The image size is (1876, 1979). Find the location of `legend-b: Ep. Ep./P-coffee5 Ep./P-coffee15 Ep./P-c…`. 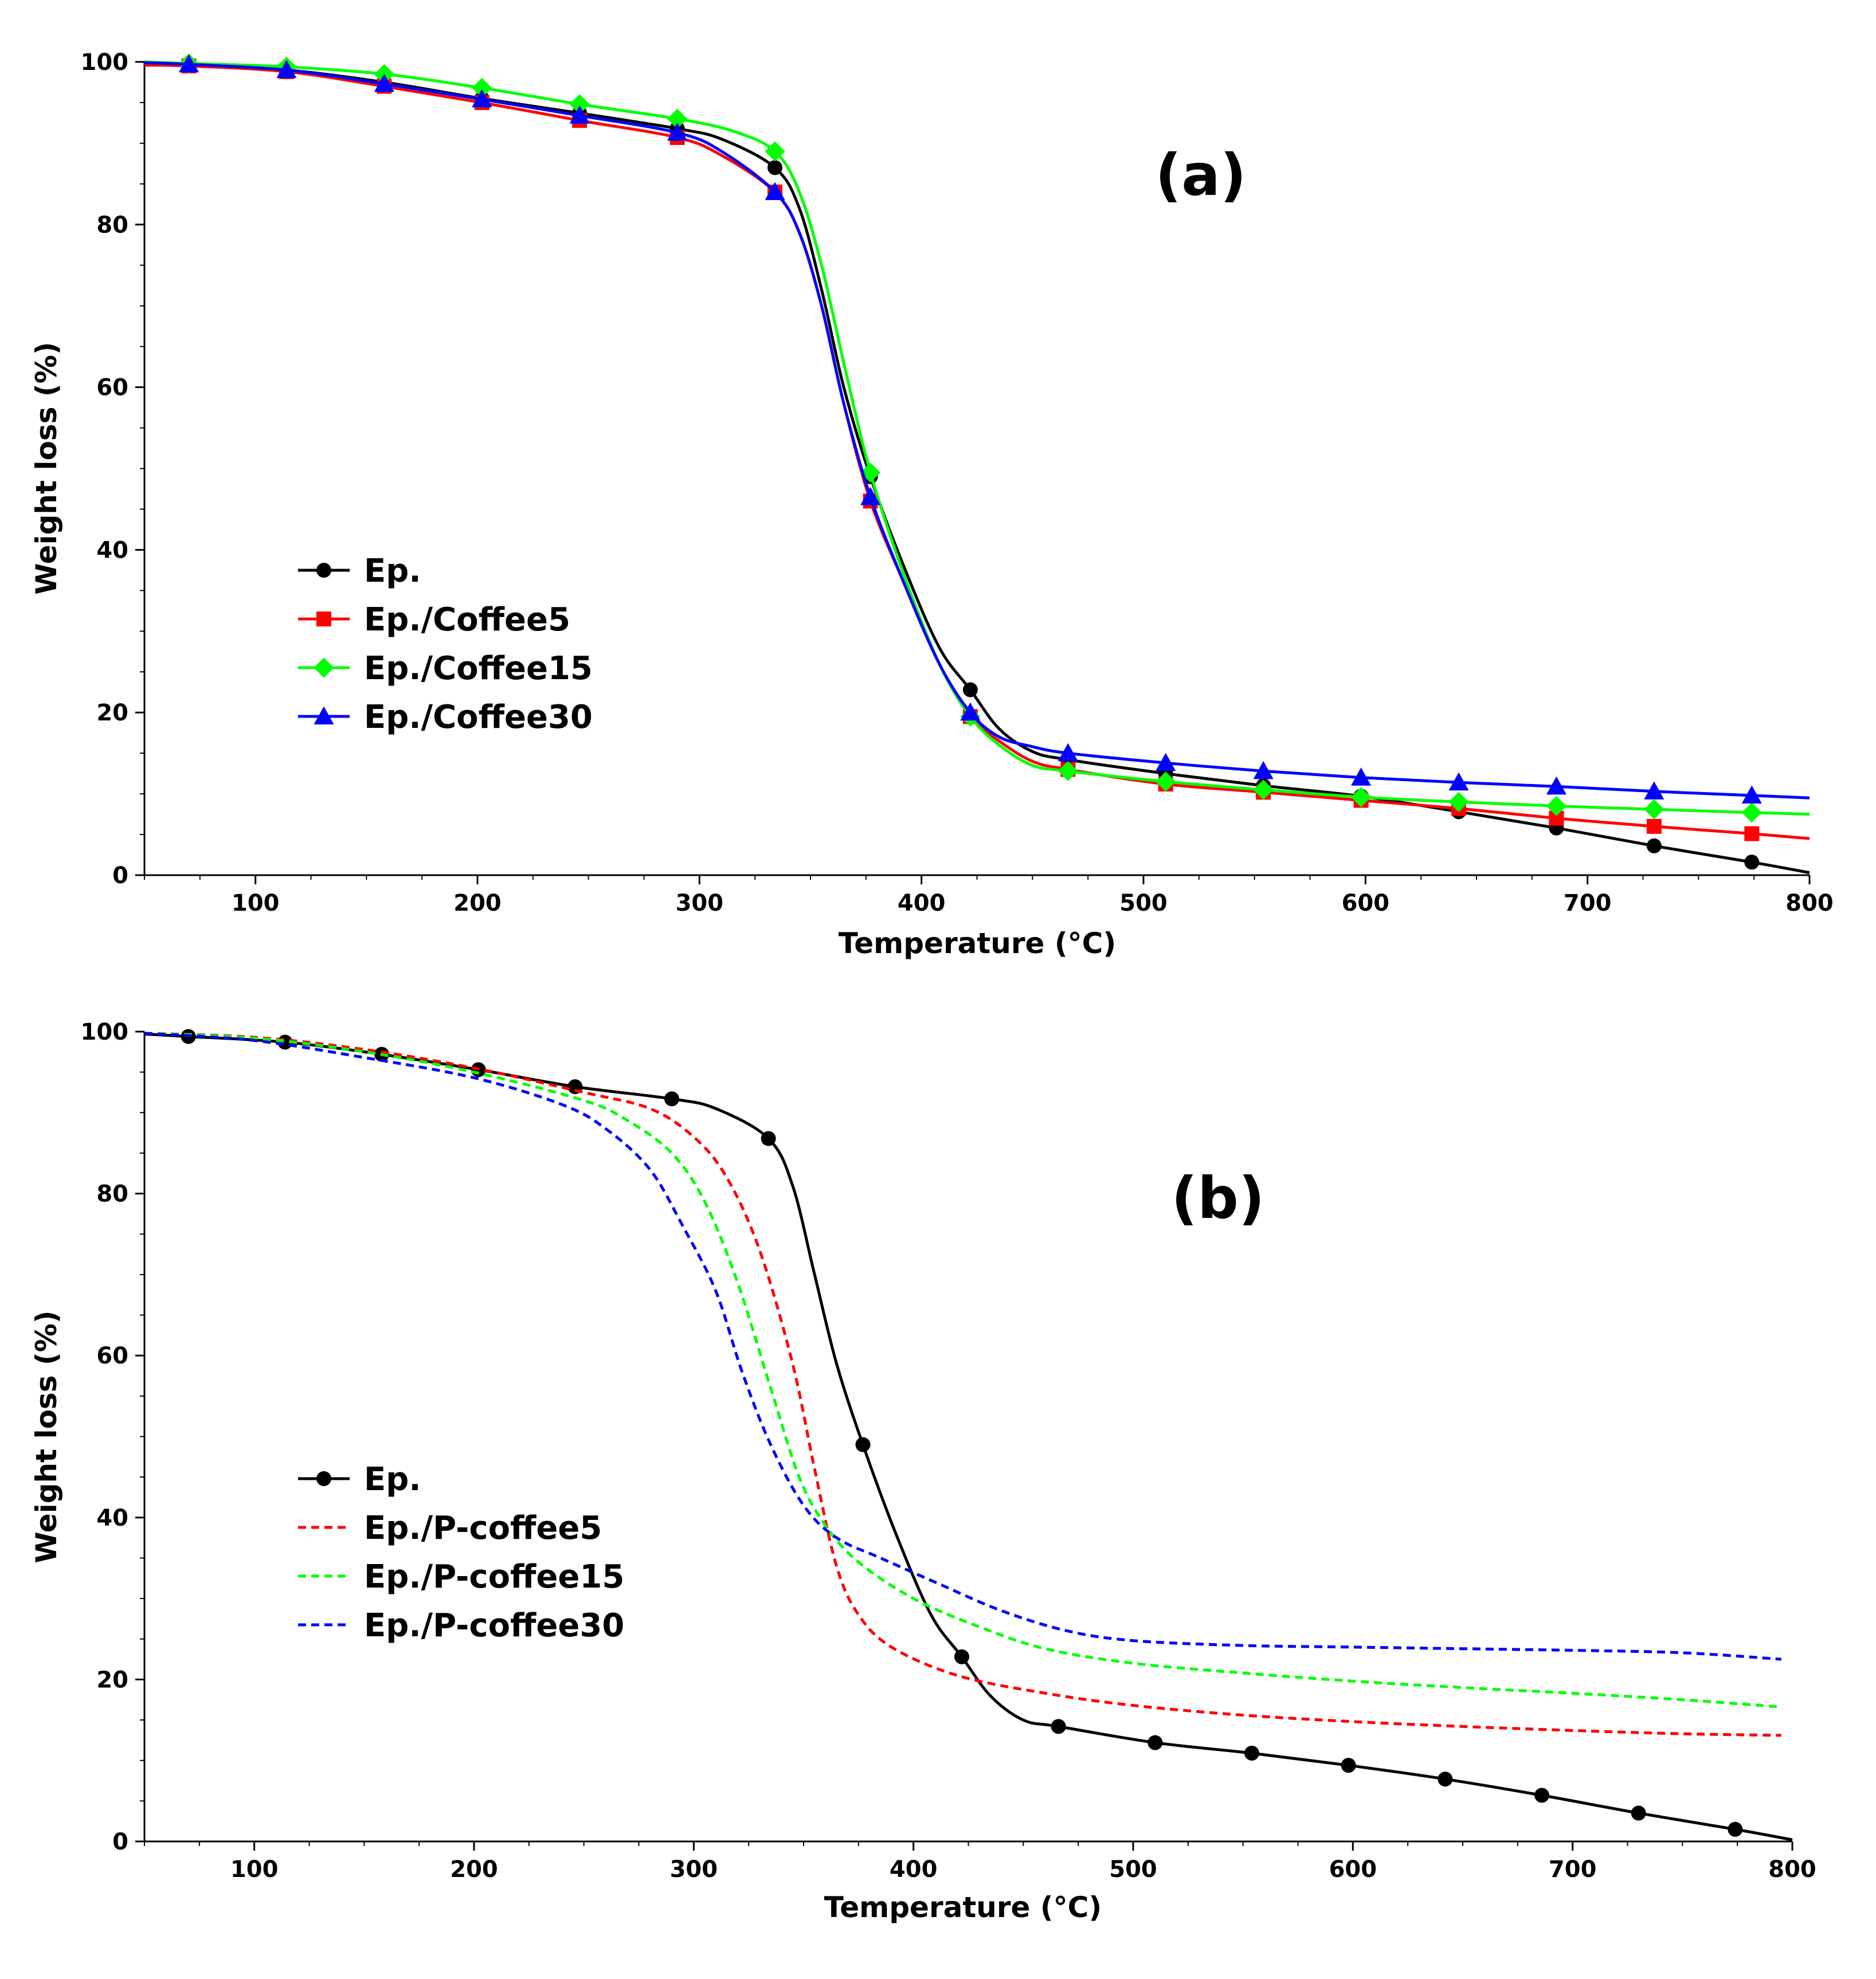

legend-b: Ep. Ep./P-coffee5 Ep./P-coffee15 Ep./P-c… is located at coordinates (461, 1552).